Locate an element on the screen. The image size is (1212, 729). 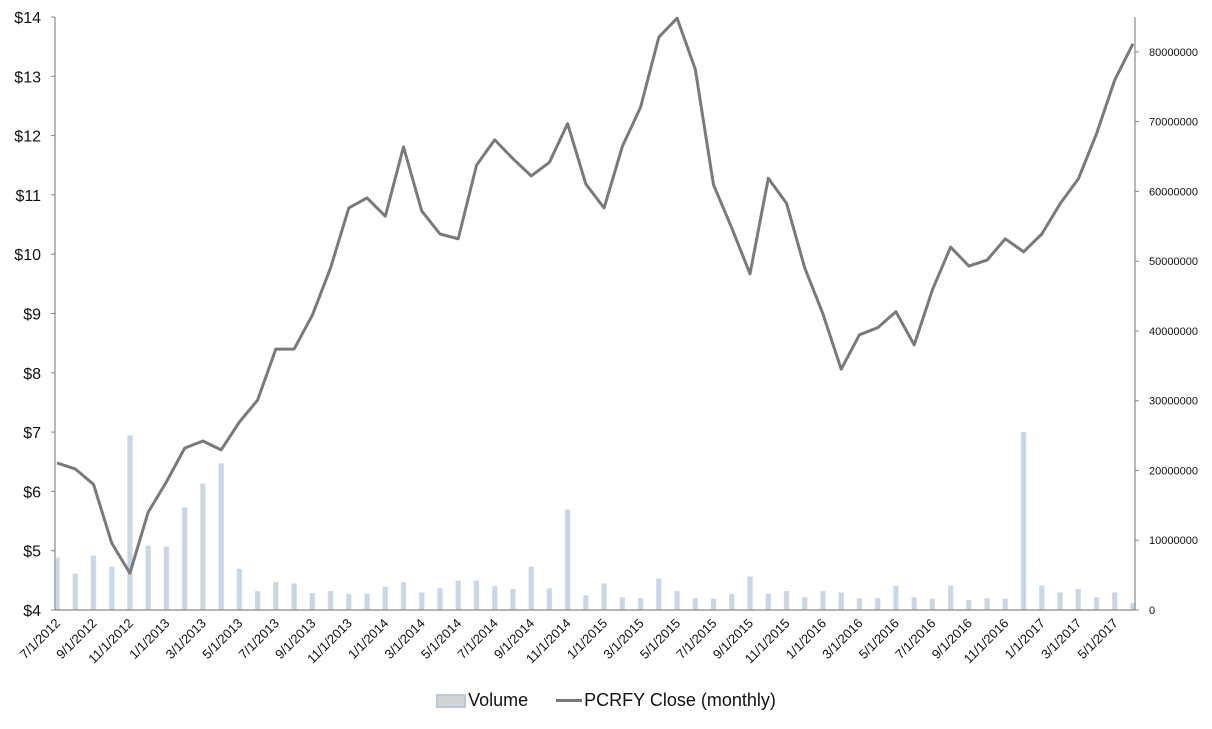
left-axis-tick-label: $11 is located at coordinates (28, 196).